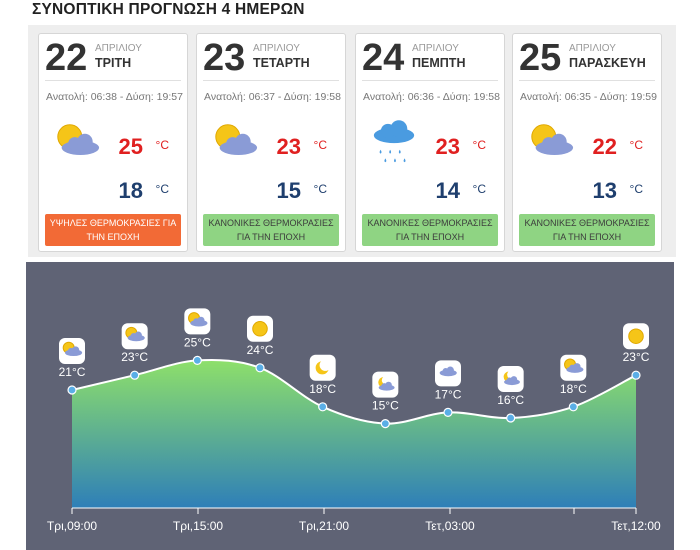  Describe the element at coordinates (354, 391) in the screenshot. I see `temperature-line` at that location.